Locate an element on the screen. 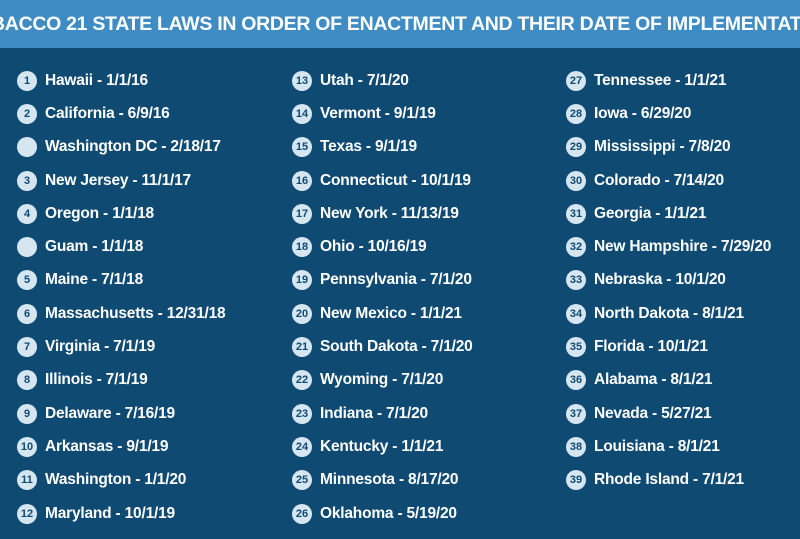 The image size is (800, 539). list-item-label: Massachusetts - 12/31/18 is located at coordinates (135, 313).